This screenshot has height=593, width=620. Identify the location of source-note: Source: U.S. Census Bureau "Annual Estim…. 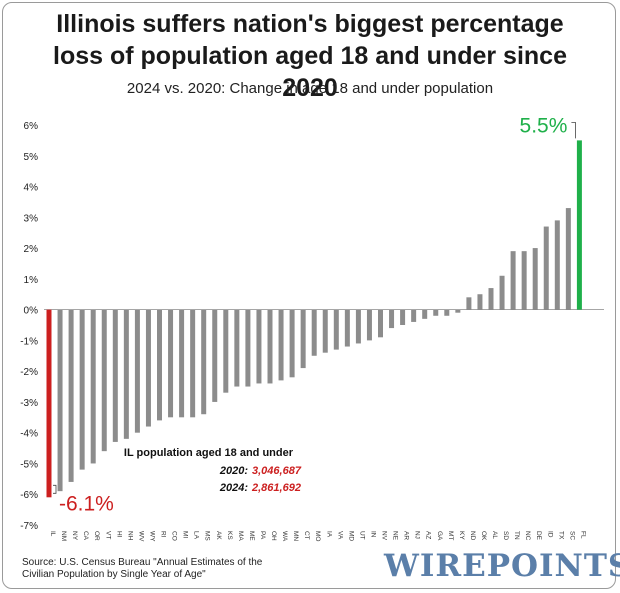
(162, 569).